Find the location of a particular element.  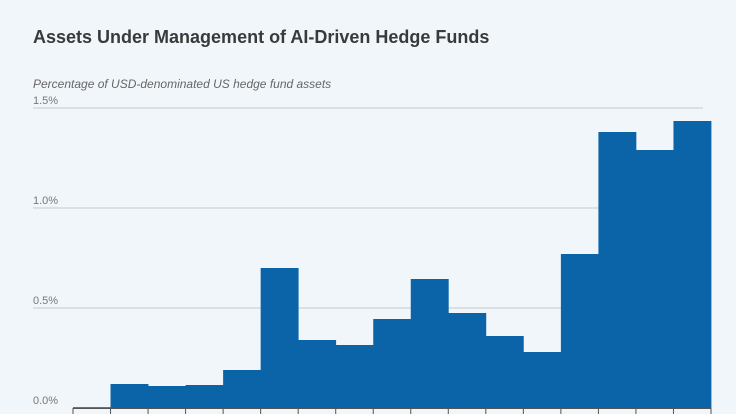

y-tick-labels: 0.0% 0.5% 1.0% 1.5% is located at coordinates (45, 251).